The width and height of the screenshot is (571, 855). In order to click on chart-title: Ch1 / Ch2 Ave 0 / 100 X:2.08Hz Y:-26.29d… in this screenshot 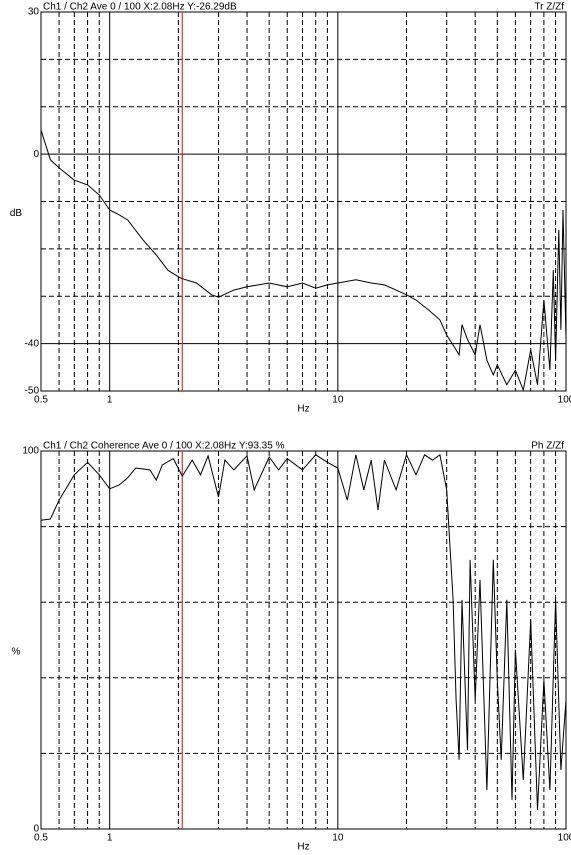, I will do `click(140, 7)`.